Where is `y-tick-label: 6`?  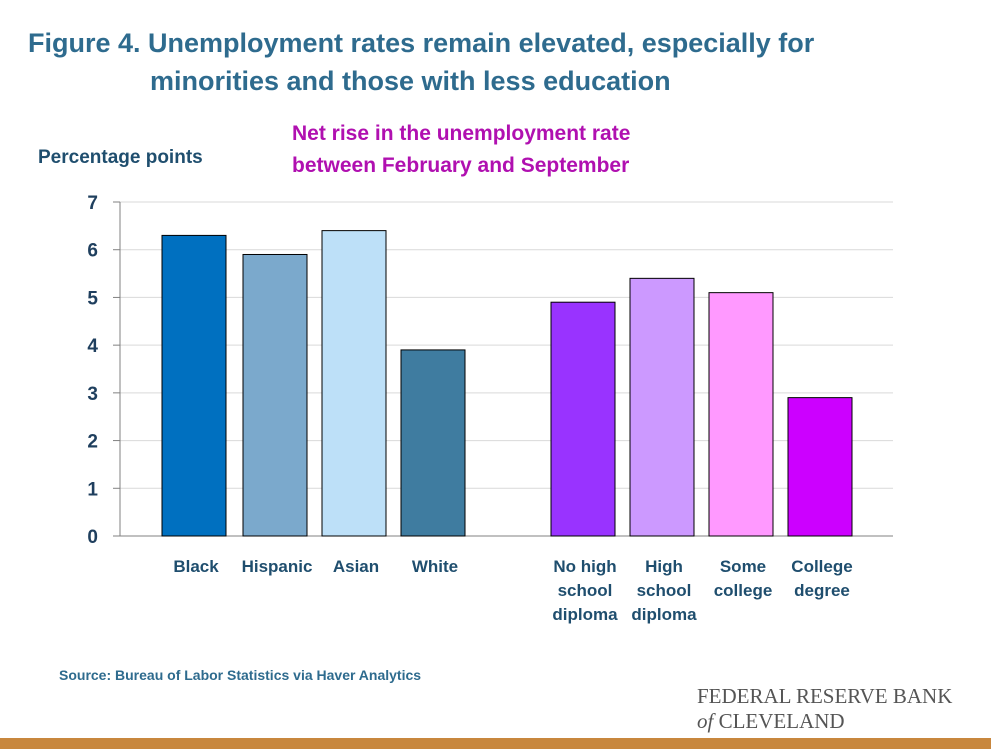
y-tick-label: 6 is located at coordinates (92, 251).